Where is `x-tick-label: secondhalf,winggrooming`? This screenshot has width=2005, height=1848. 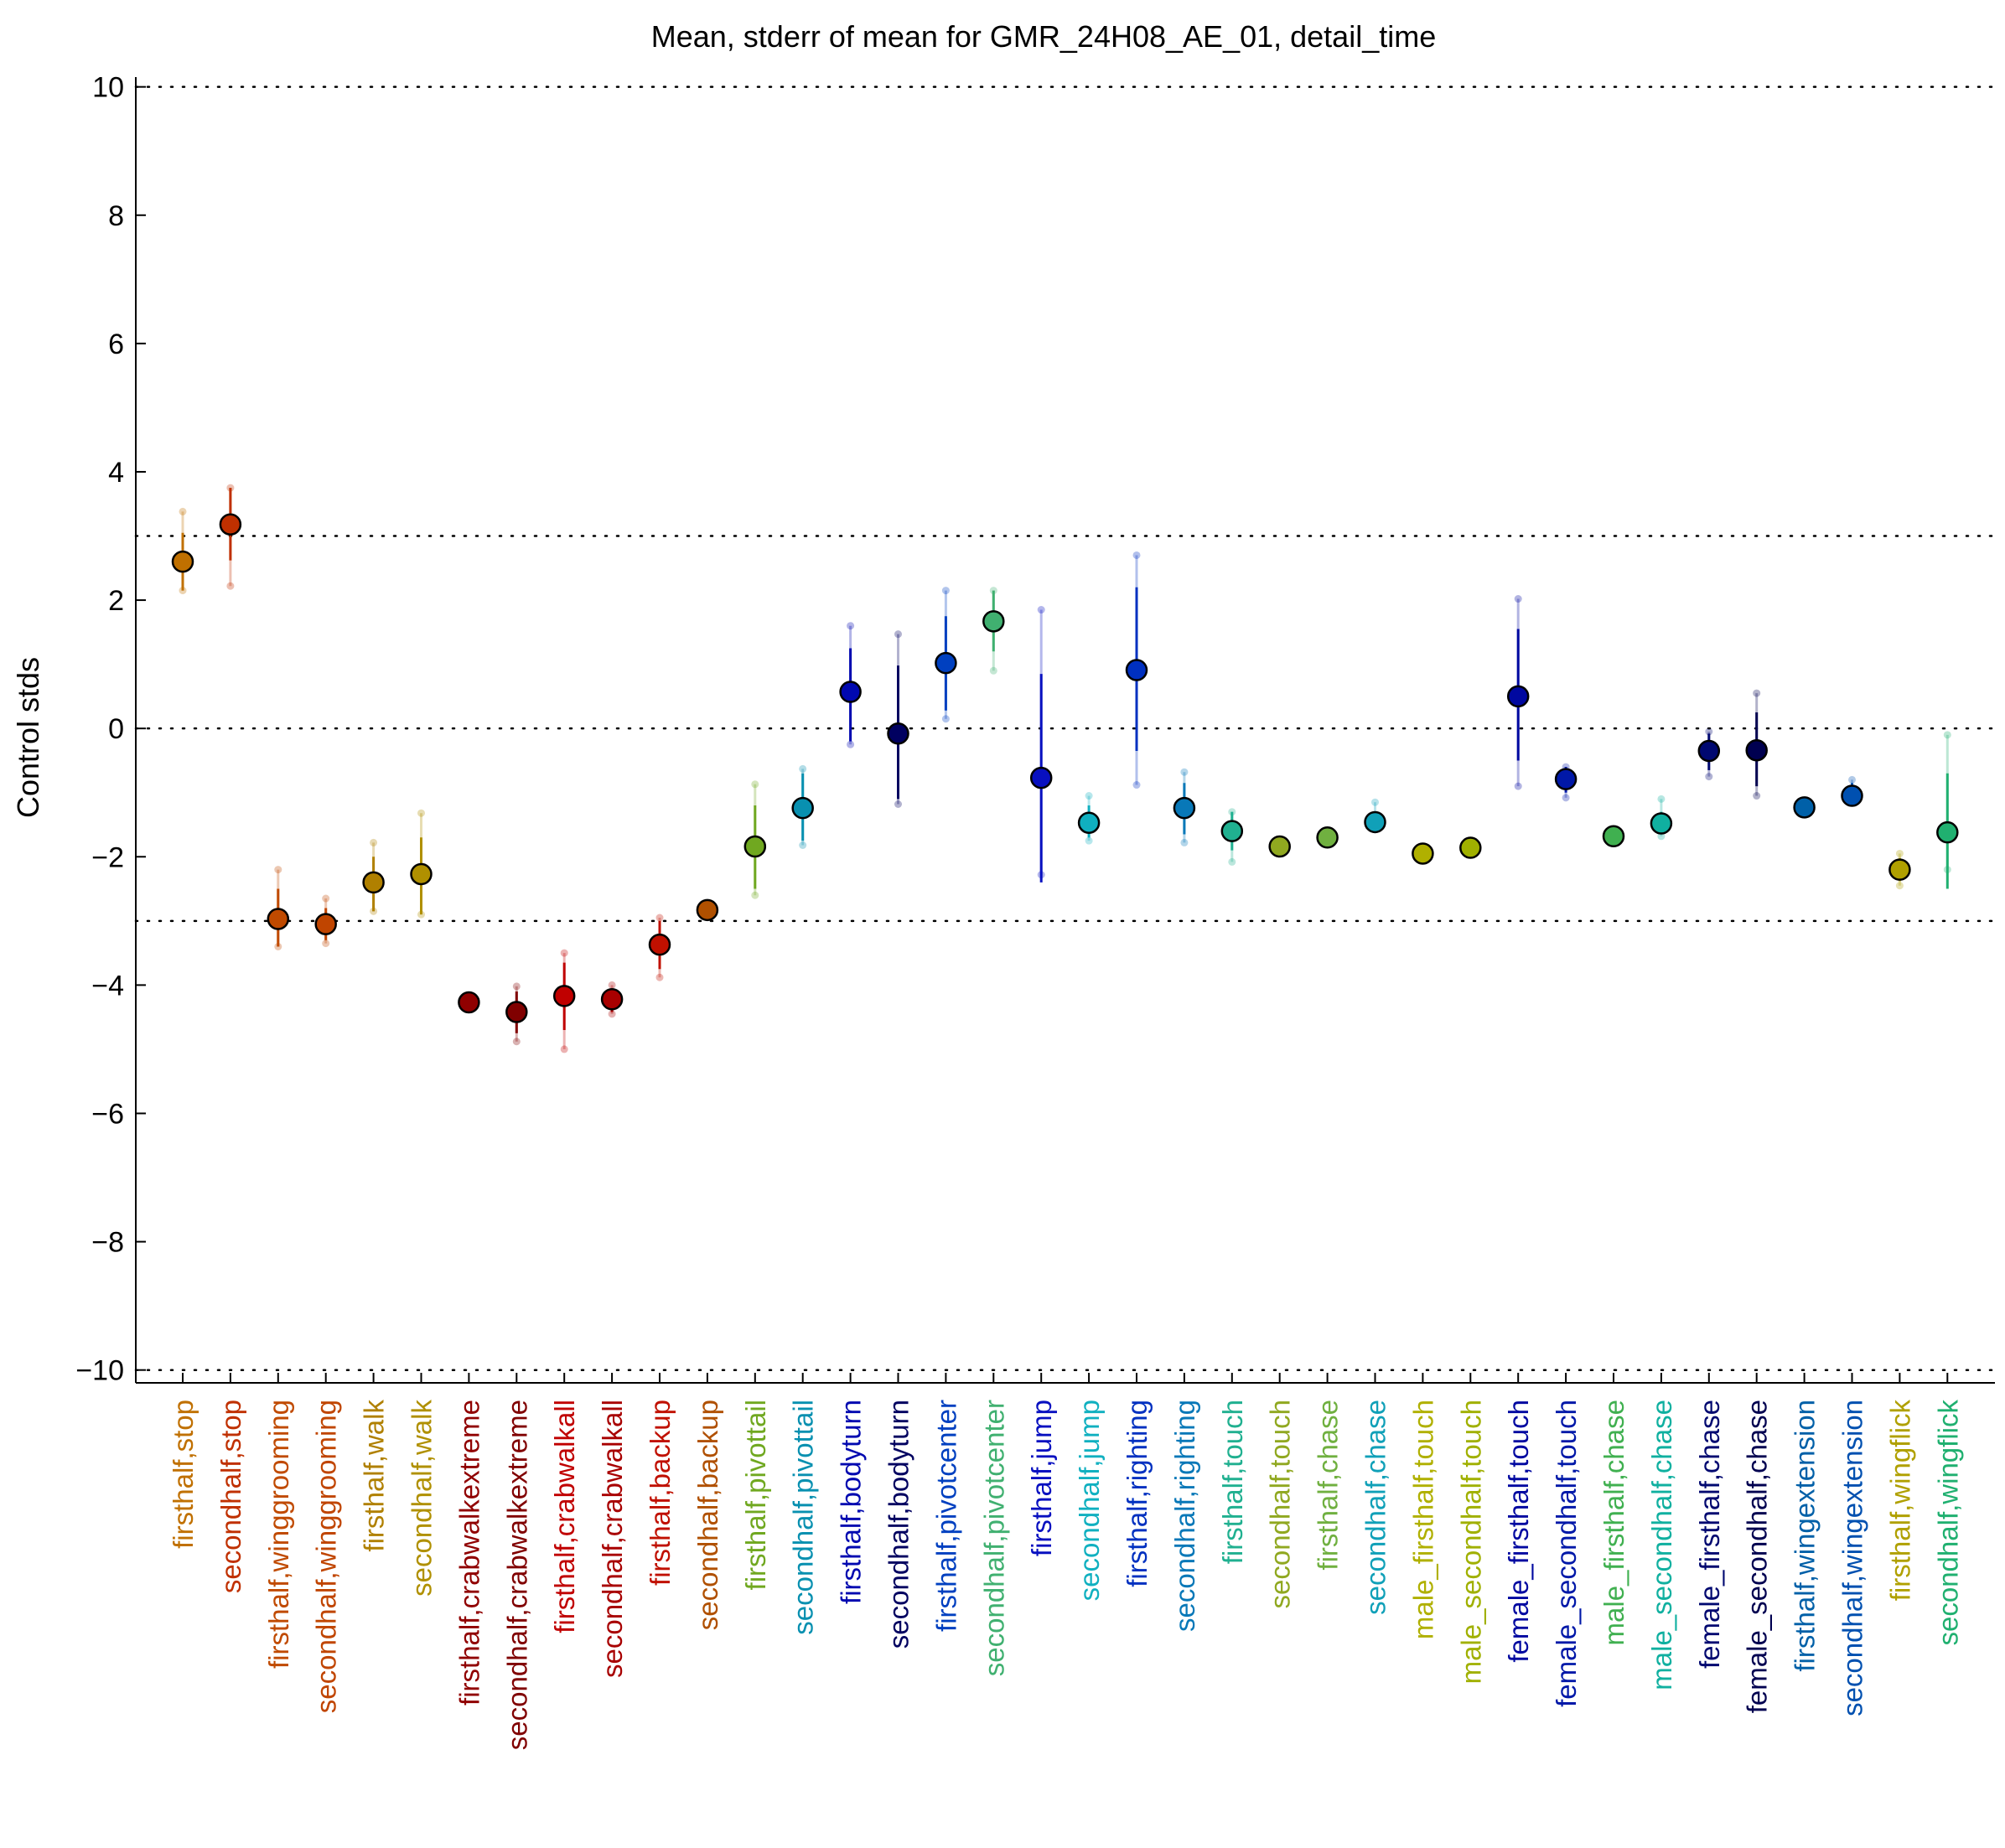
x-tick-label: secondhalf,winggrooming is located at coordinates (327, 1556).